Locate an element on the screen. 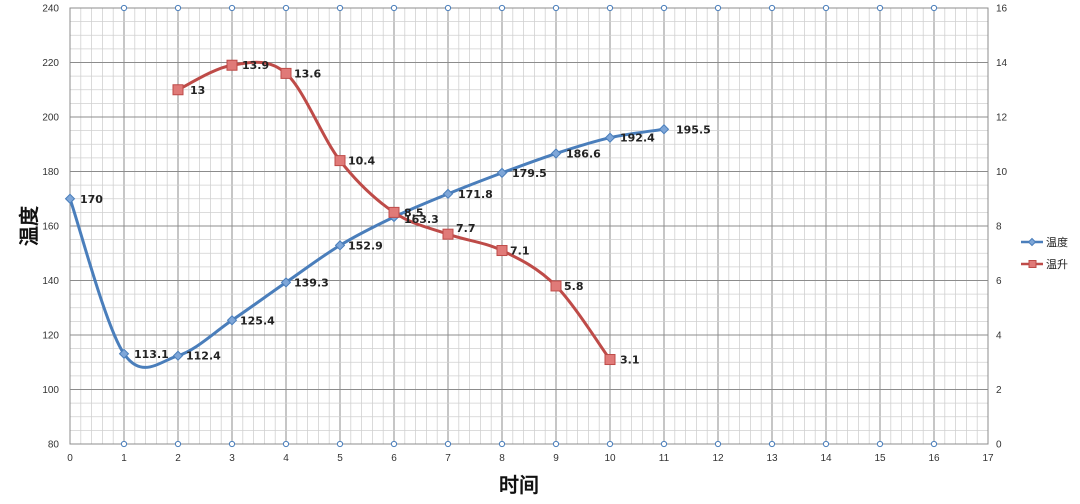 Image resolution: width=1080 pixels, height=504 pixels. x-tick-label: 14 is located at coordinates (826, 458).